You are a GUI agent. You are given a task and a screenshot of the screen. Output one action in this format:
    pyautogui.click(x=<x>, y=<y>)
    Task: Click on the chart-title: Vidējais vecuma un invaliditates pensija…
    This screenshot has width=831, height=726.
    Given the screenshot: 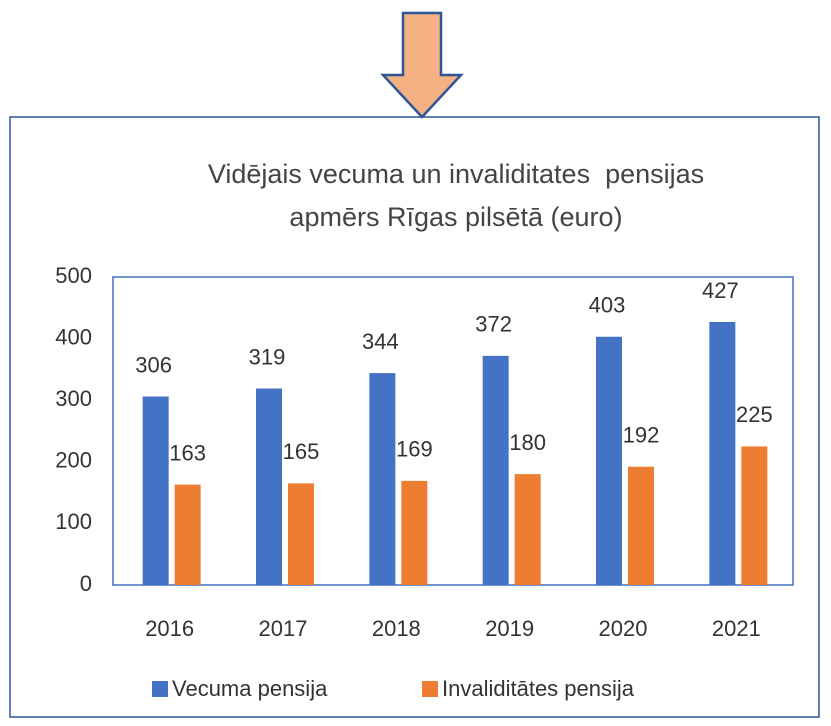 What is the action you would take?
    pyautogui.click(x=456, y=174)
    